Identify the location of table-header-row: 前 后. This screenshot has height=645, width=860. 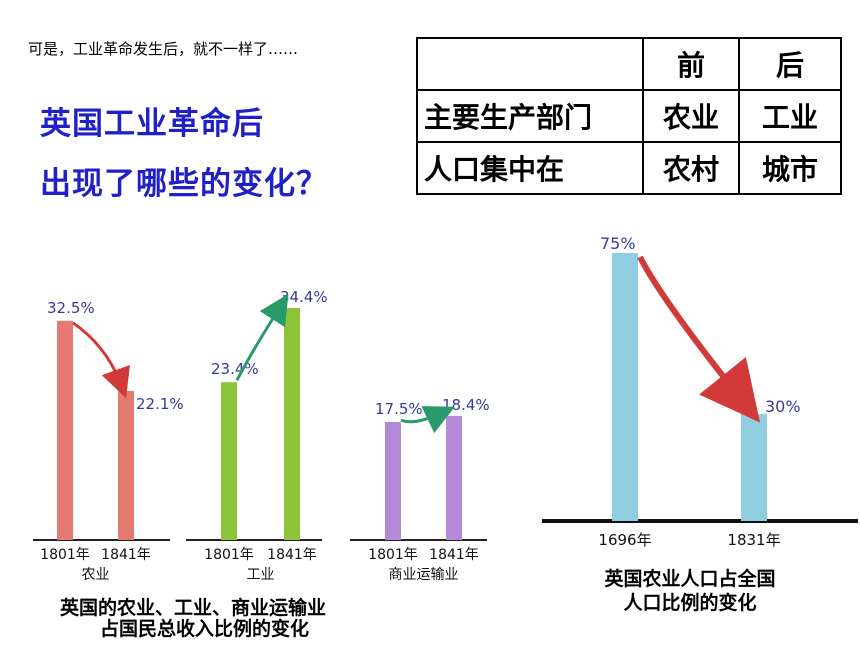
(629, 64).